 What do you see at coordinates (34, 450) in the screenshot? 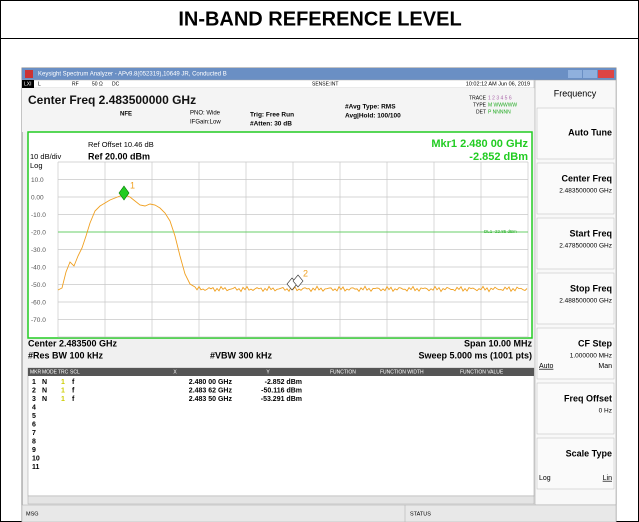
I see `row-number: 9` at bounding box center [34, 450].